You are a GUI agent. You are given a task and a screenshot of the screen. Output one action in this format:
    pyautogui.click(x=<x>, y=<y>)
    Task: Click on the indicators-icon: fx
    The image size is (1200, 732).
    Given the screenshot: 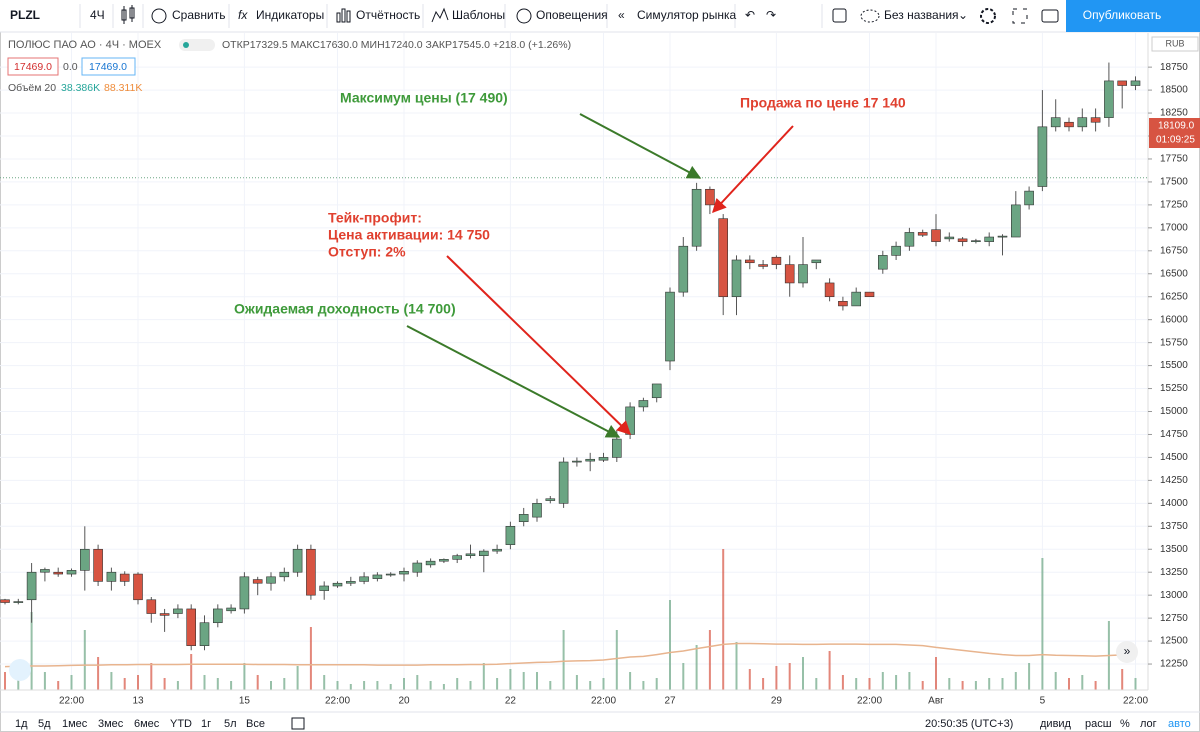 What is the action you would take?
    pyautogui.click(x=243, y=15)
    